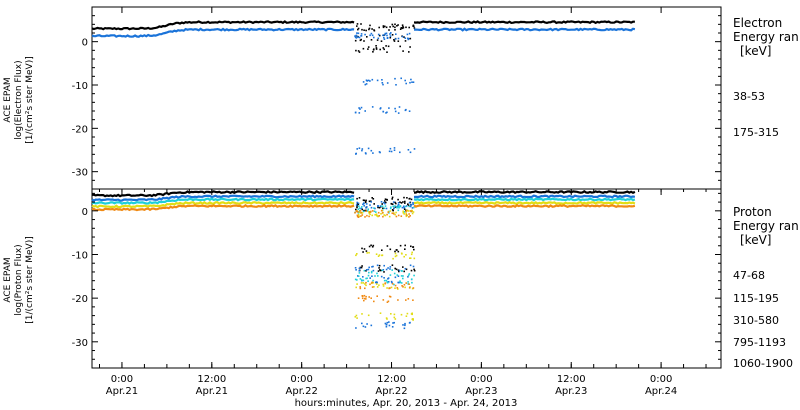 The height and width of the screenshot is (410, 800). What do you see at coordinates (571, 379) in the screenshot?
I see `xtick-time-5: 12:00` at bounding box center [571, 379].